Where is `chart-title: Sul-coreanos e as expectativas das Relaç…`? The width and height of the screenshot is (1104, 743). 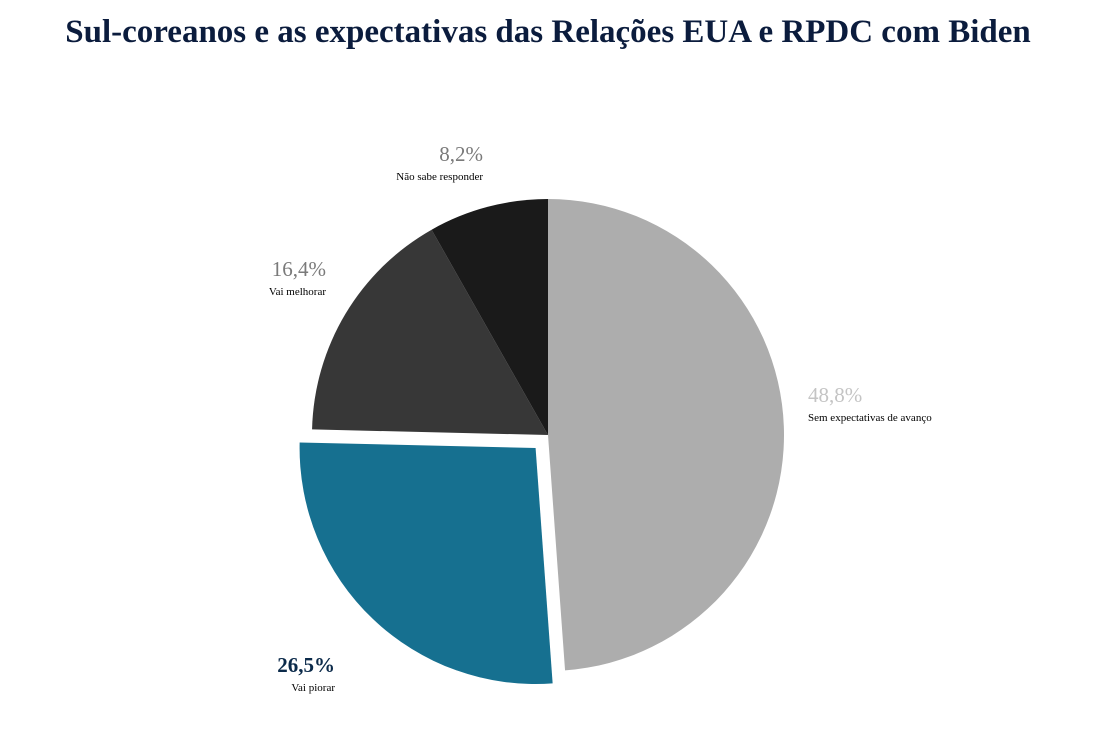
chart-title: Sul-coreanos e as expectativas das Relaç… is located at coordinates (548, 32).